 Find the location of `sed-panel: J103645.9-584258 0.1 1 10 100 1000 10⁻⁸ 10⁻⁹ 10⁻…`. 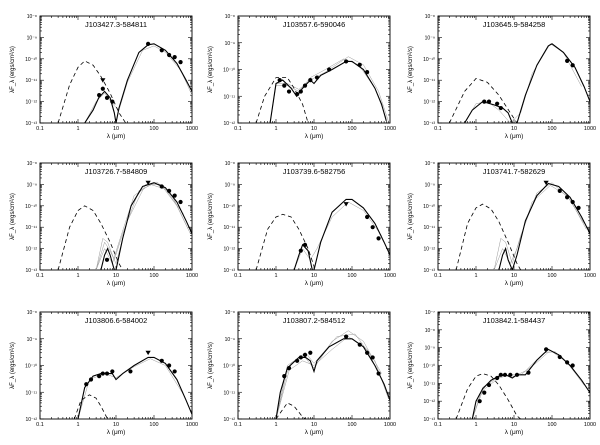

sed-panel: J103645.9-584258 0.1 1 10 100 1000 10⁻⁸ 10⁻⁹ 10⁻… is located at coordinates (502, 77).